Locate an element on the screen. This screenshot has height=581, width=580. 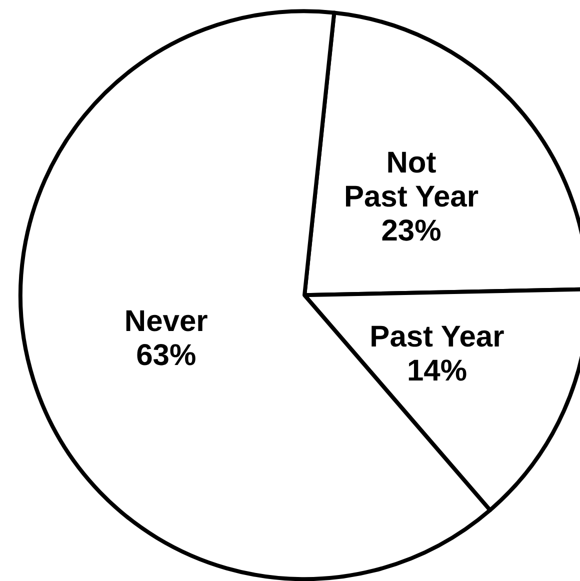
data-label: 63% is located at coordinates (166, 355).